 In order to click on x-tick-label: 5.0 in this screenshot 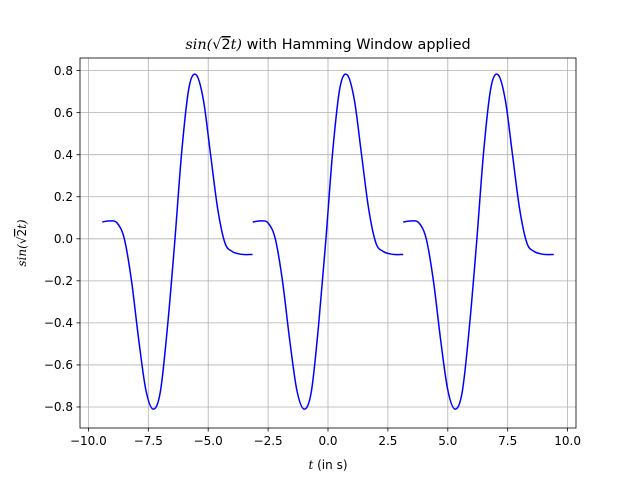, I will do `click(447, 441)`.